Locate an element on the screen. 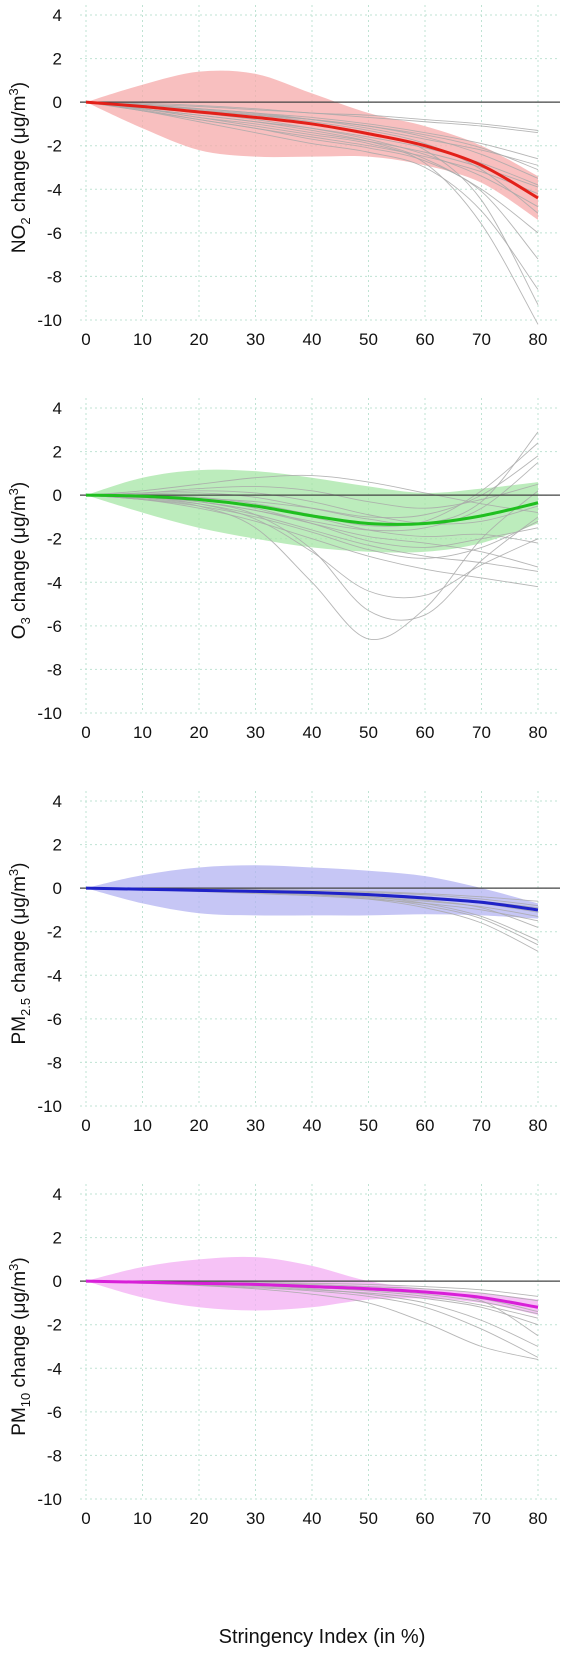 This screenshot has width=588, height=1653. y-axis-label: NO2 change (μg/m3) is located at coordinates (19, 167).